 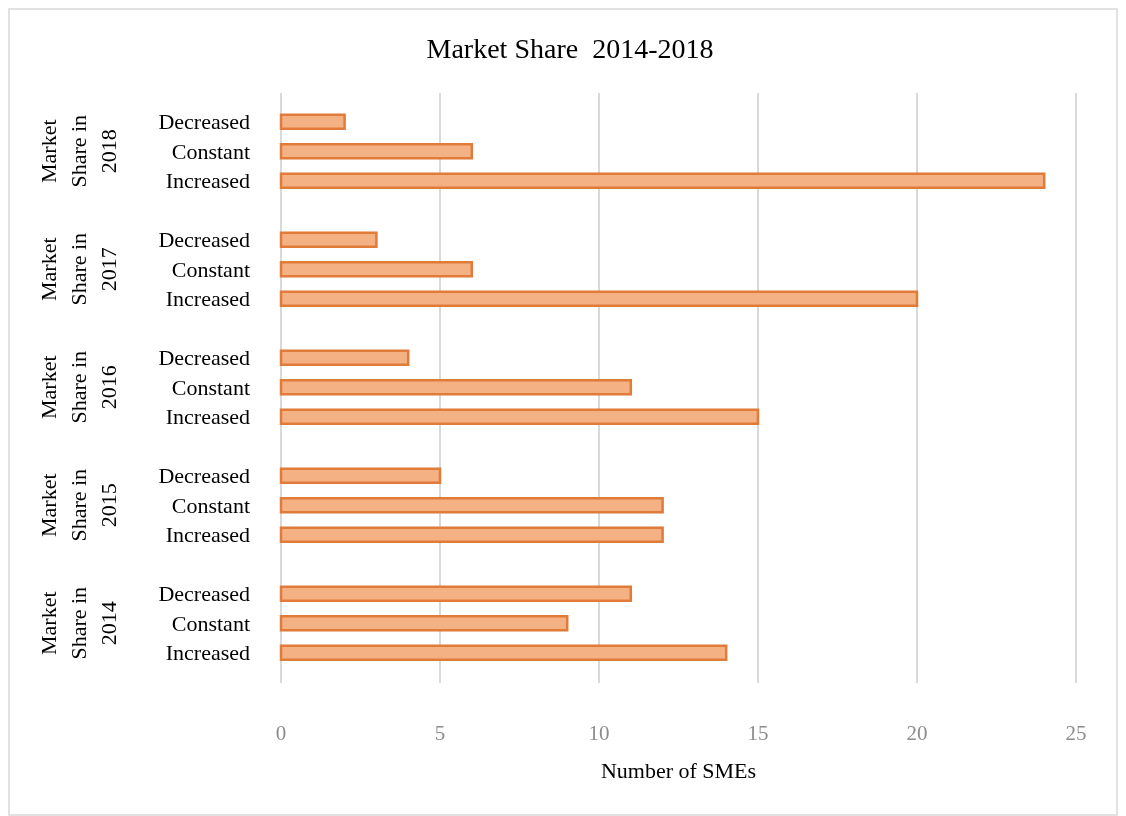 I want to click on chart-title: Market Share 2014-2018, so click(x=570, y=48).